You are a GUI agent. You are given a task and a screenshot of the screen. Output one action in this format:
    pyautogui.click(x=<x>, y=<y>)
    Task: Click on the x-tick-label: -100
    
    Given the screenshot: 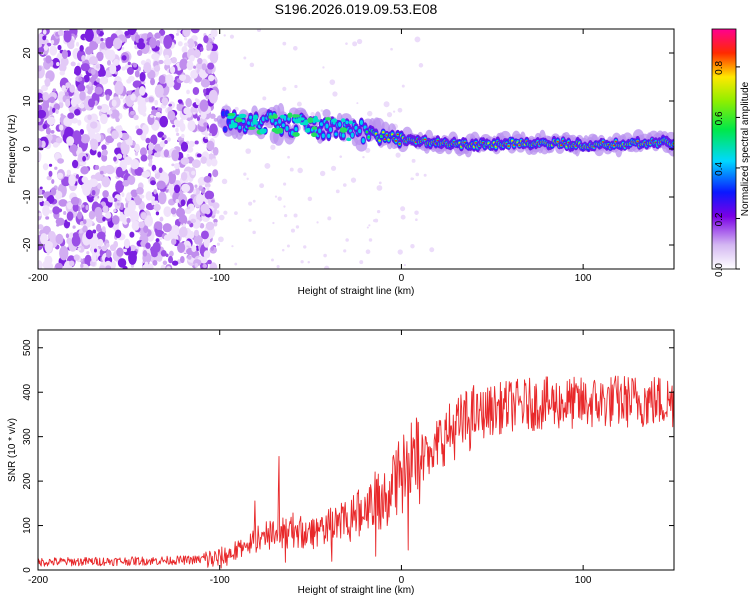 What is the action you would take?
    pyautogui.click(x=220, y=580)
    